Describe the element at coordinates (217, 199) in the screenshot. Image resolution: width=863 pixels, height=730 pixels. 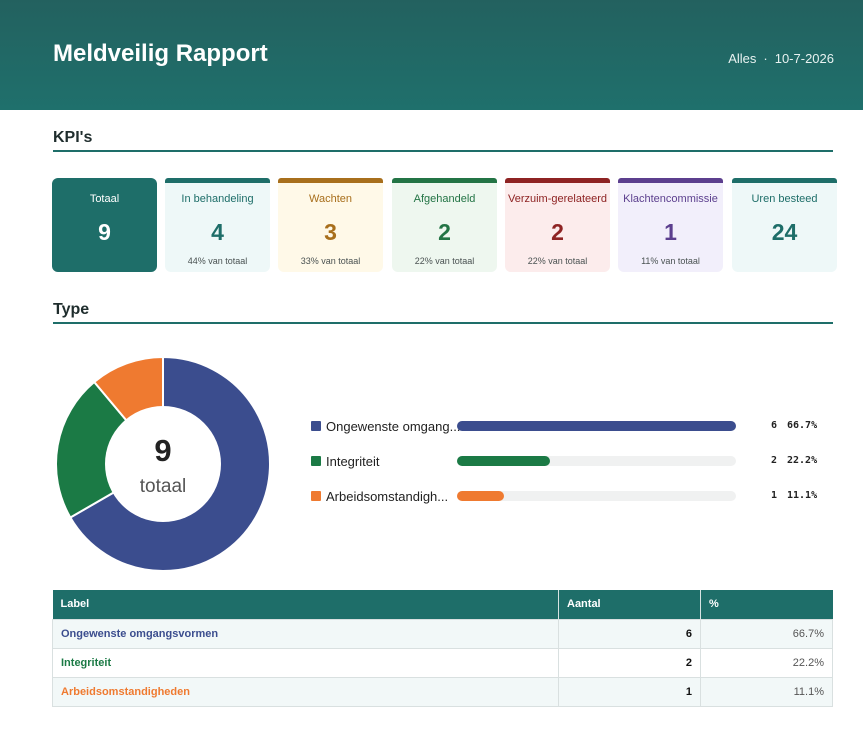
I see `kpi-label: In behandeling` at that location.